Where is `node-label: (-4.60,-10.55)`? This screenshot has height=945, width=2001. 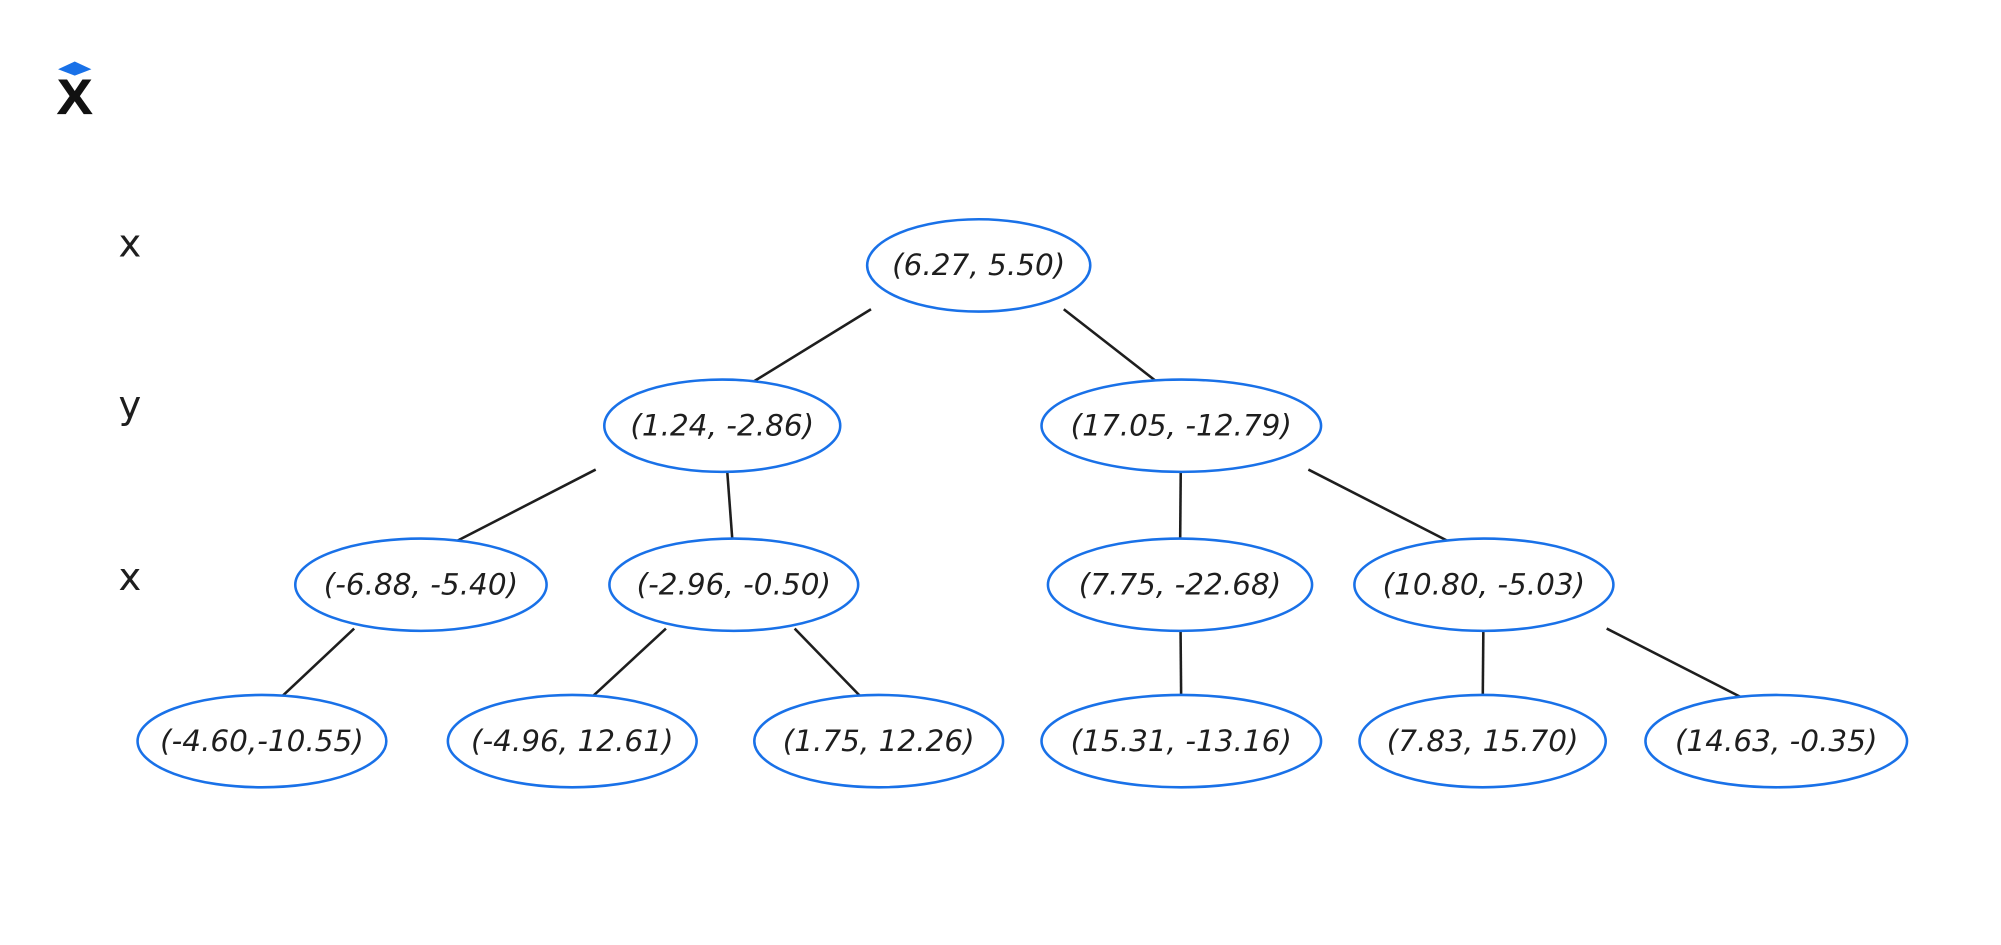
node-label: (-4.60,-10.55) is located at coordinates (262, 741).